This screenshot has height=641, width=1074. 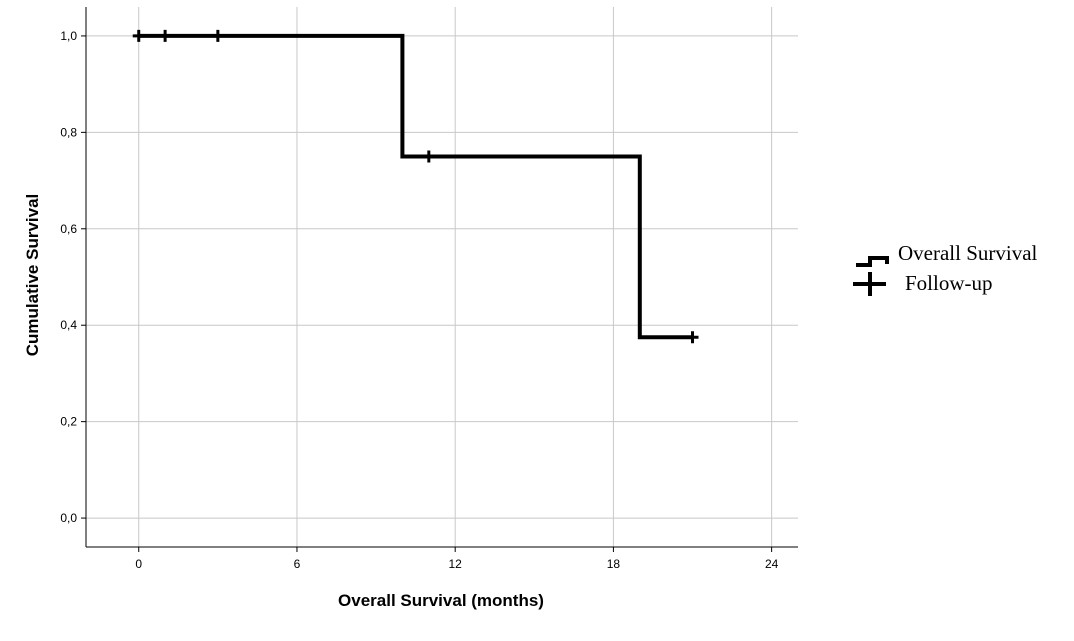 What do you see at coordinates (138, 564) in the screenshot?
I see `x-tick-label: 0` at bounding box center [138, 564].